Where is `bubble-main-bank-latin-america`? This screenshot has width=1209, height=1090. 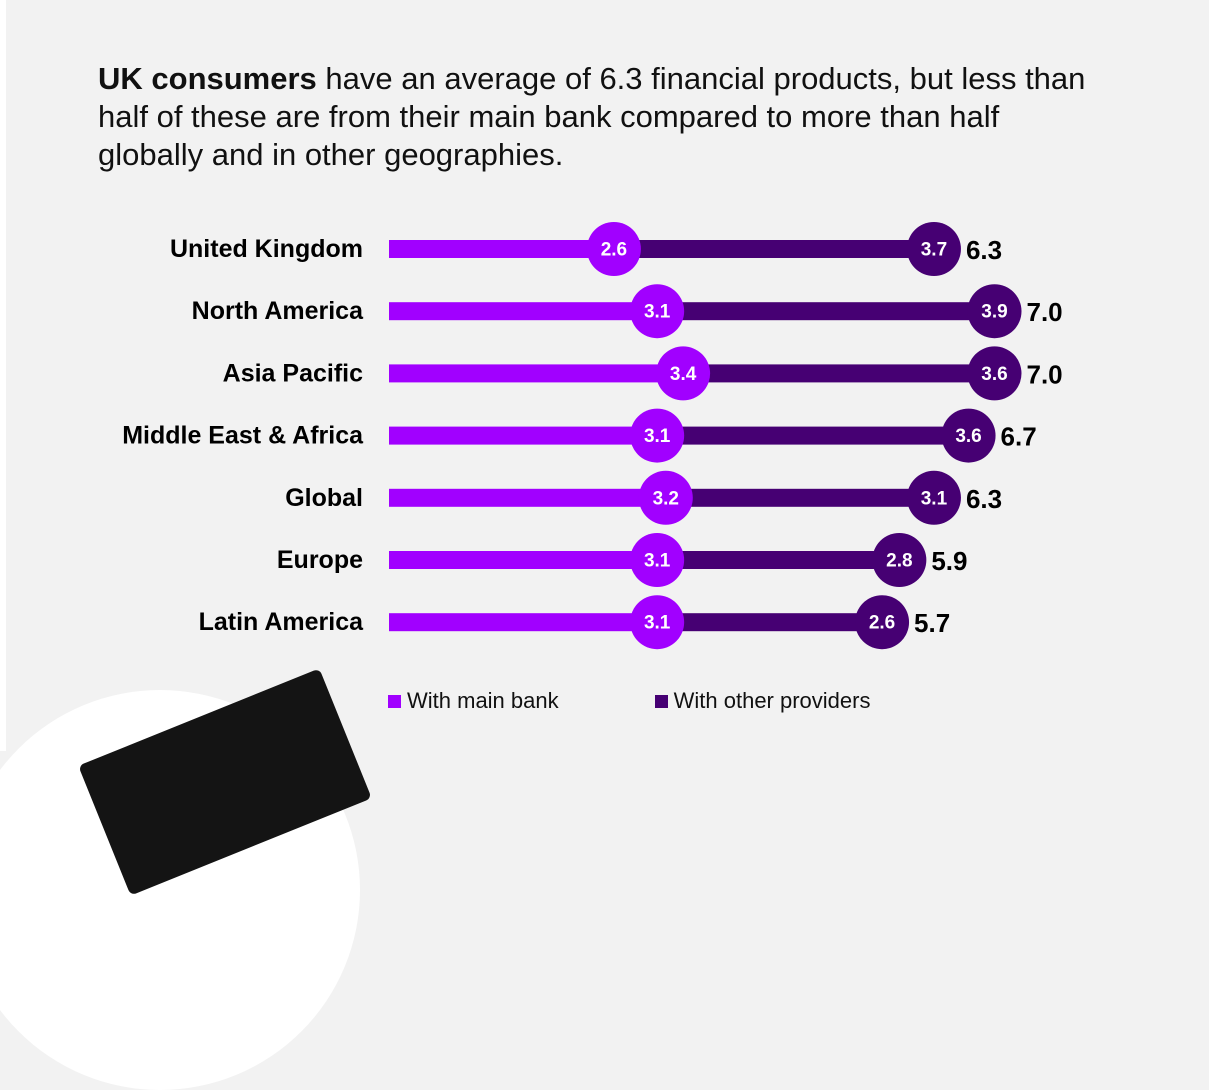
bubble-main-bank-latin-america is located at coordinates (657, 622).